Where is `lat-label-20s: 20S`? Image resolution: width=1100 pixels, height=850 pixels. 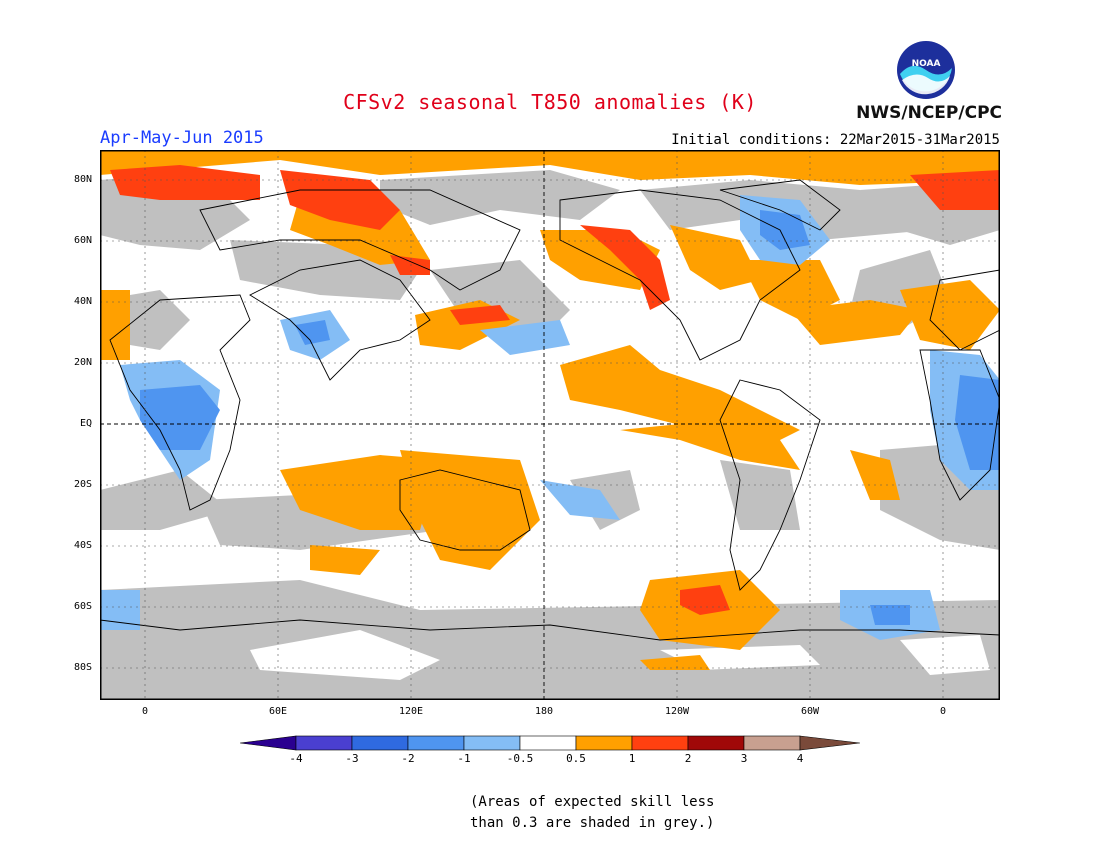
lat-label-20s: 20S is located at coordinates (82, 484).